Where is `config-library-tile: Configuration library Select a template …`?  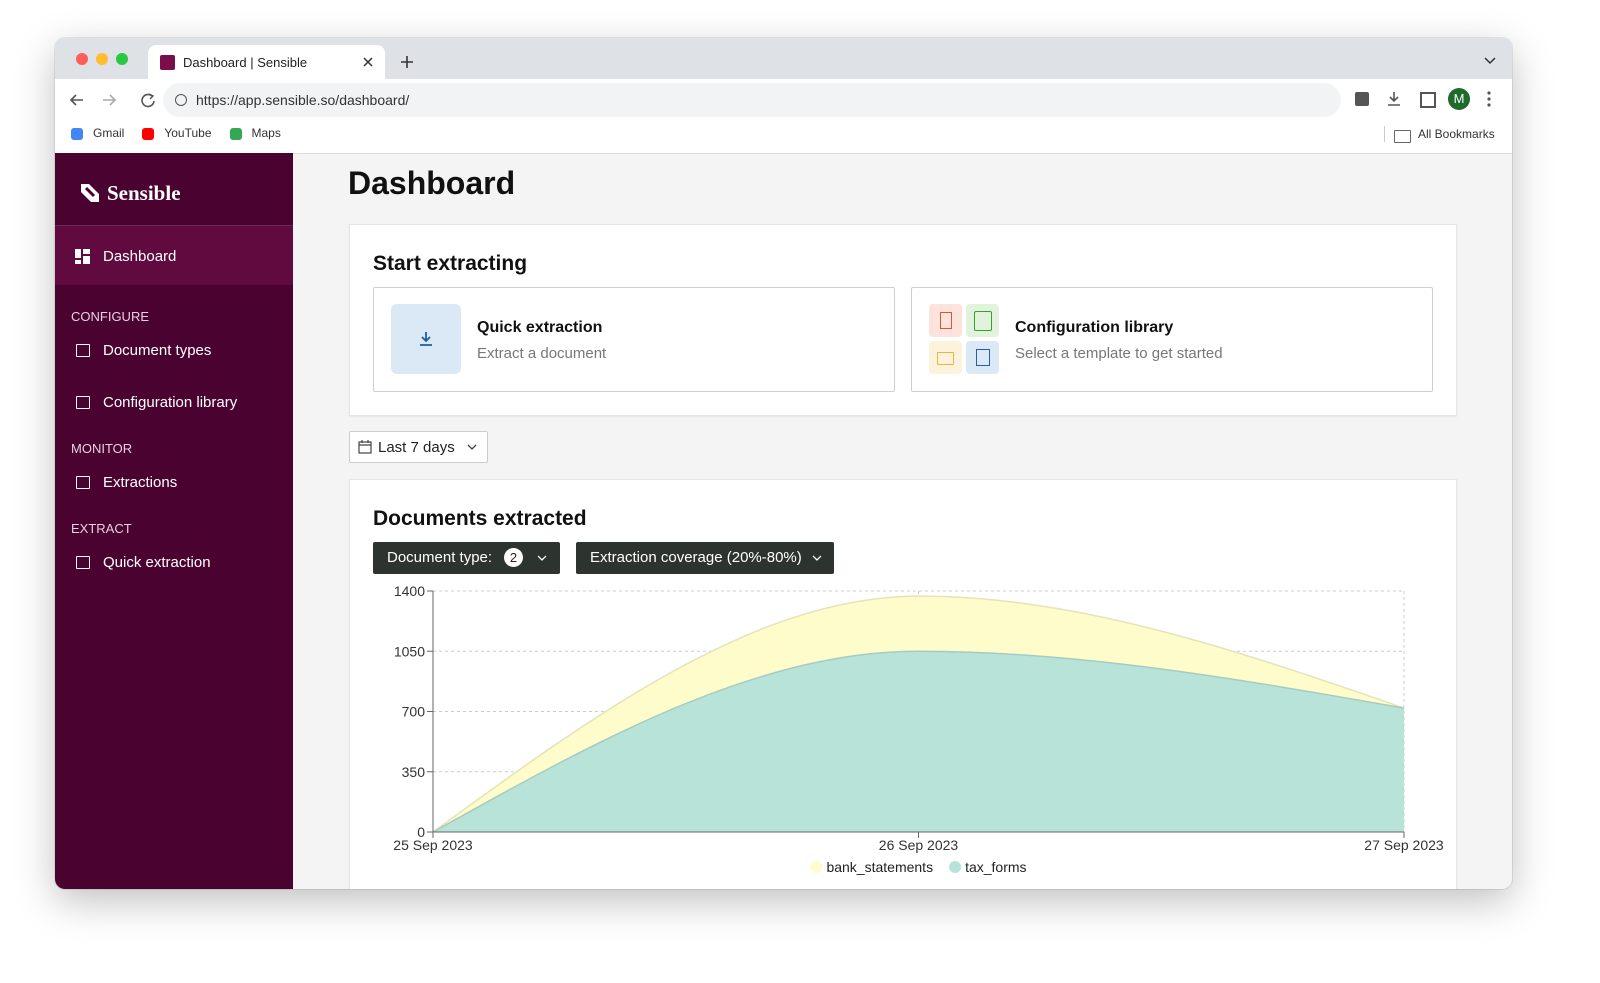
config-library-tile: Configuration library Select a template … is located at coordinates (1172, 339).